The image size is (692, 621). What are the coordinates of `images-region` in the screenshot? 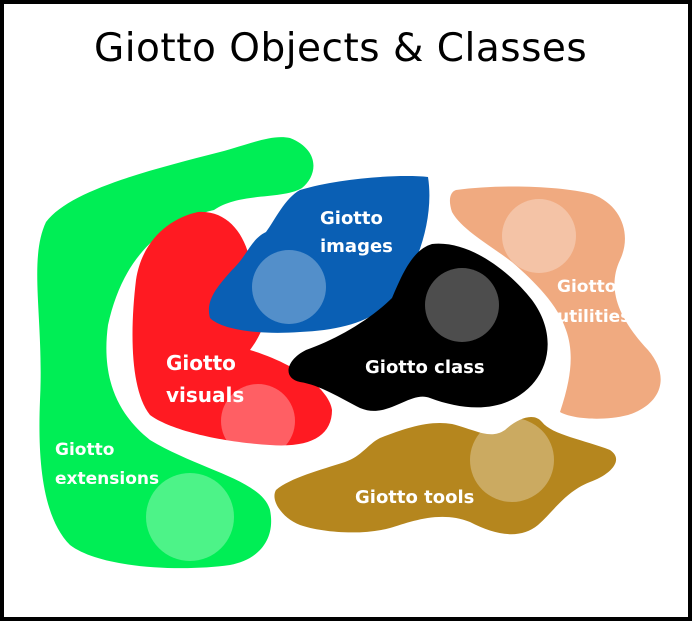 It's located at (319, 254).